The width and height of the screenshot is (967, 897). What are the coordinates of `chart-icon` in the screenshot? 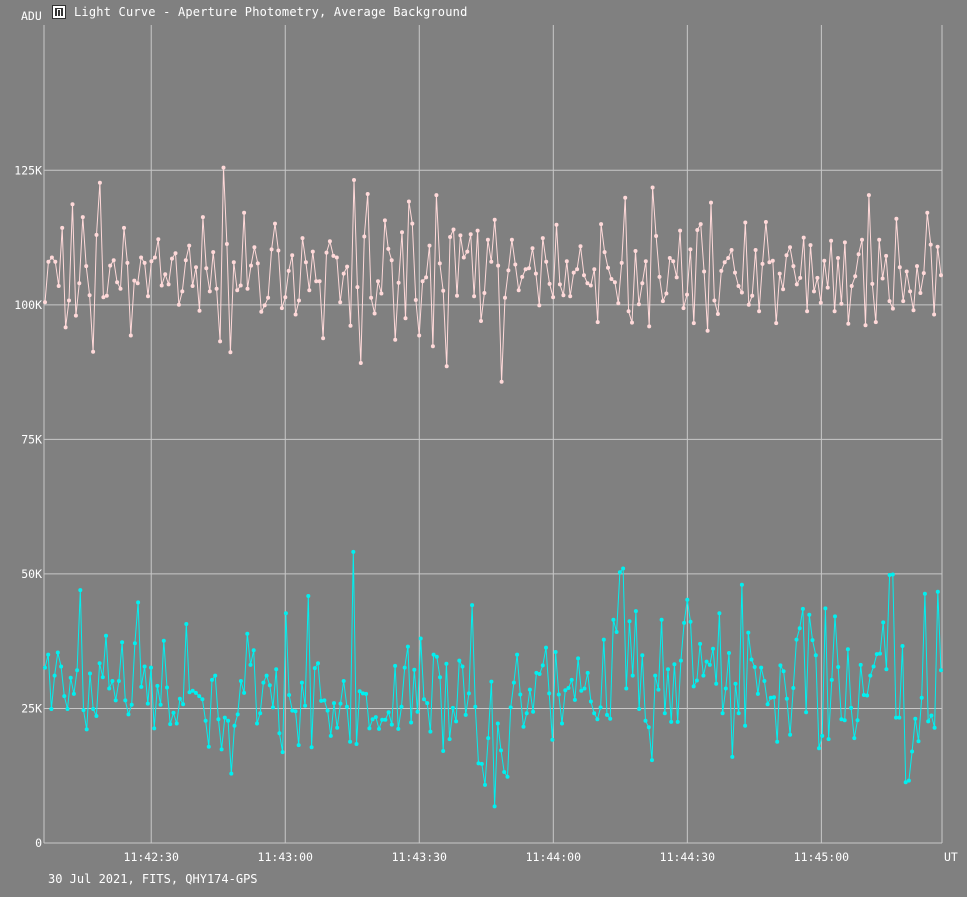 It's located at (59, 12).